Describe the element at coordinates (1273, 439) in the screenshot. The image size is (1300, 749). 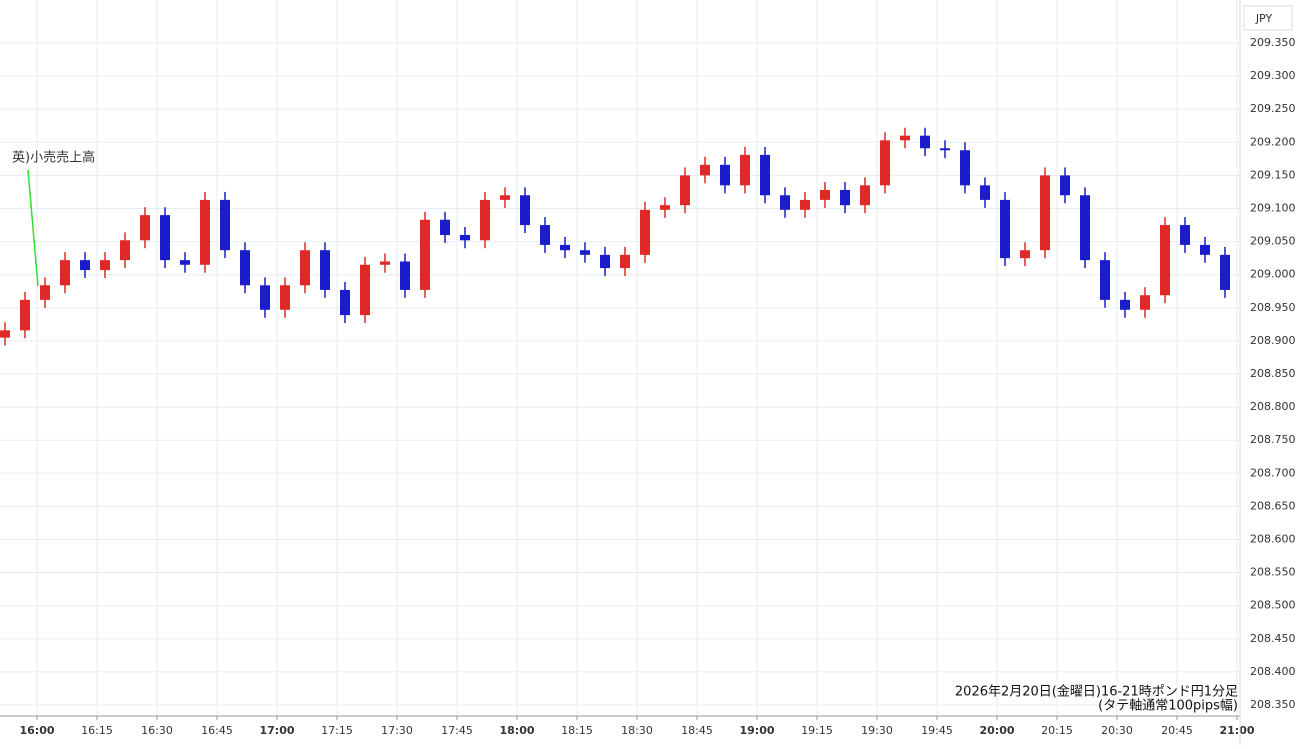
I see `y-tick-label: 208.750` at that location.